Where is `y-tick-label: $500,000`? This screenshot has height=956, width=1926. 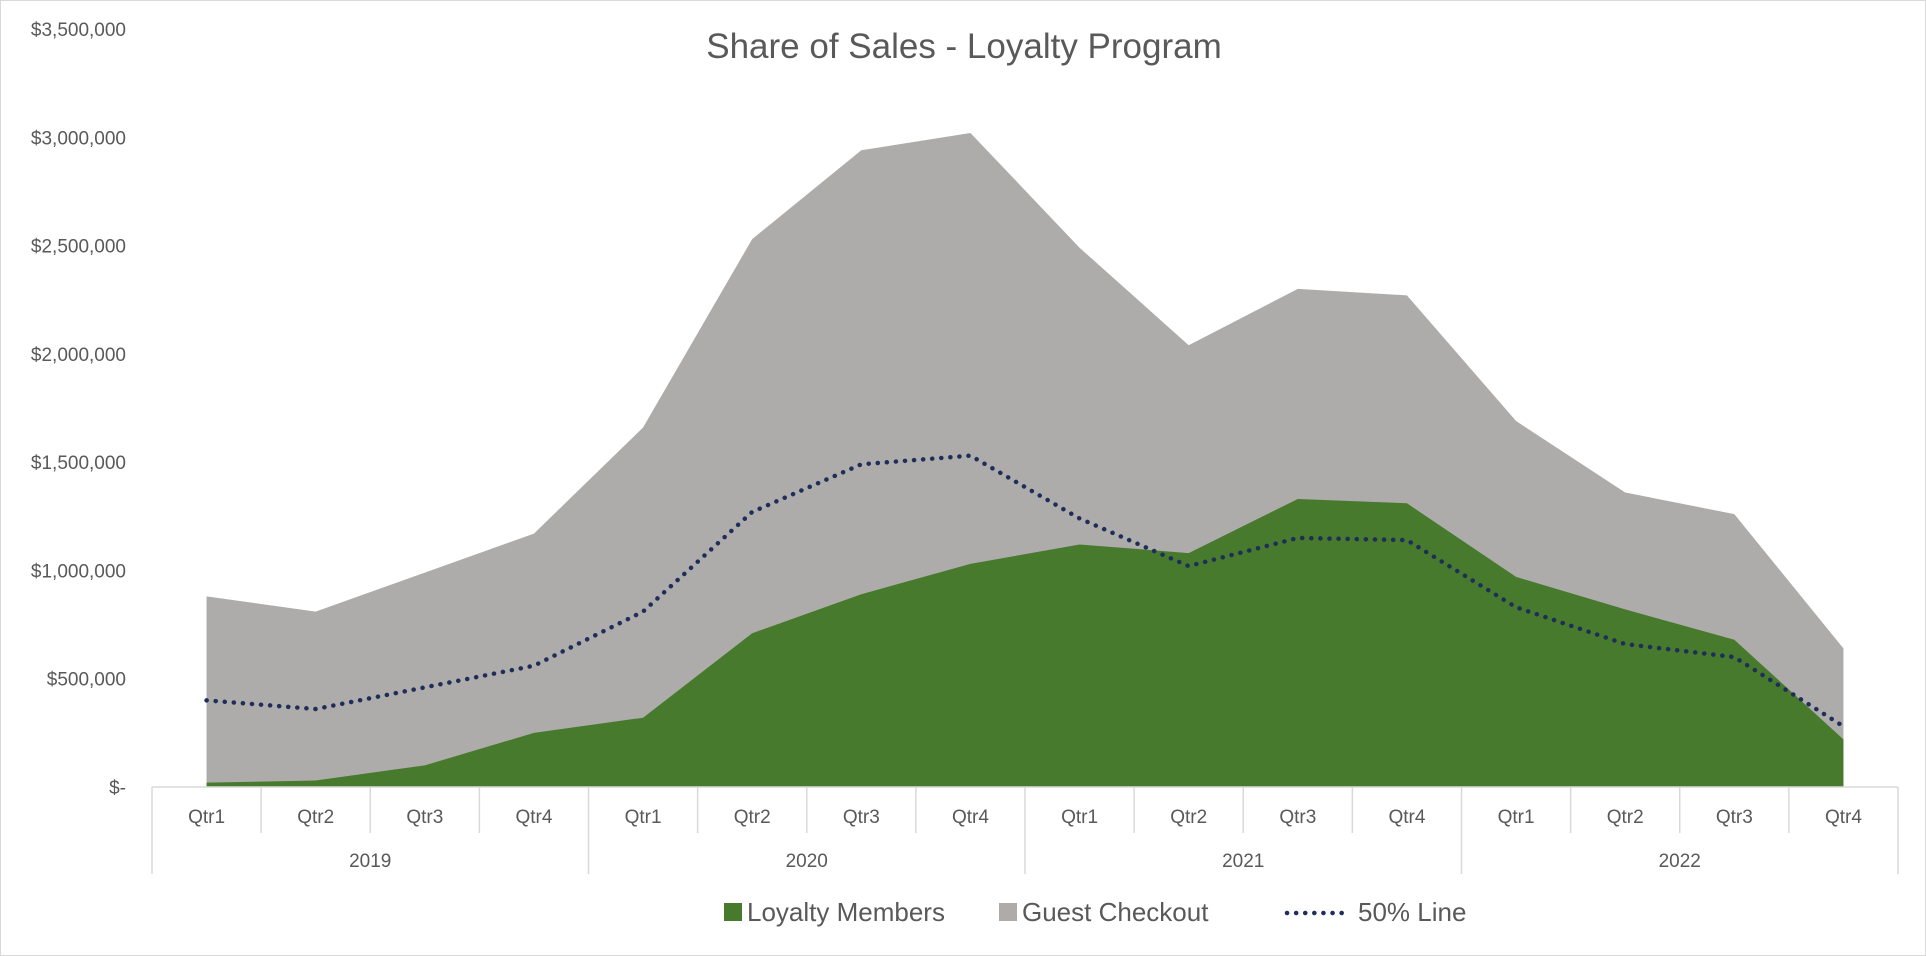 y-tick-label: $500,000 is located at coordinates (86, 680).